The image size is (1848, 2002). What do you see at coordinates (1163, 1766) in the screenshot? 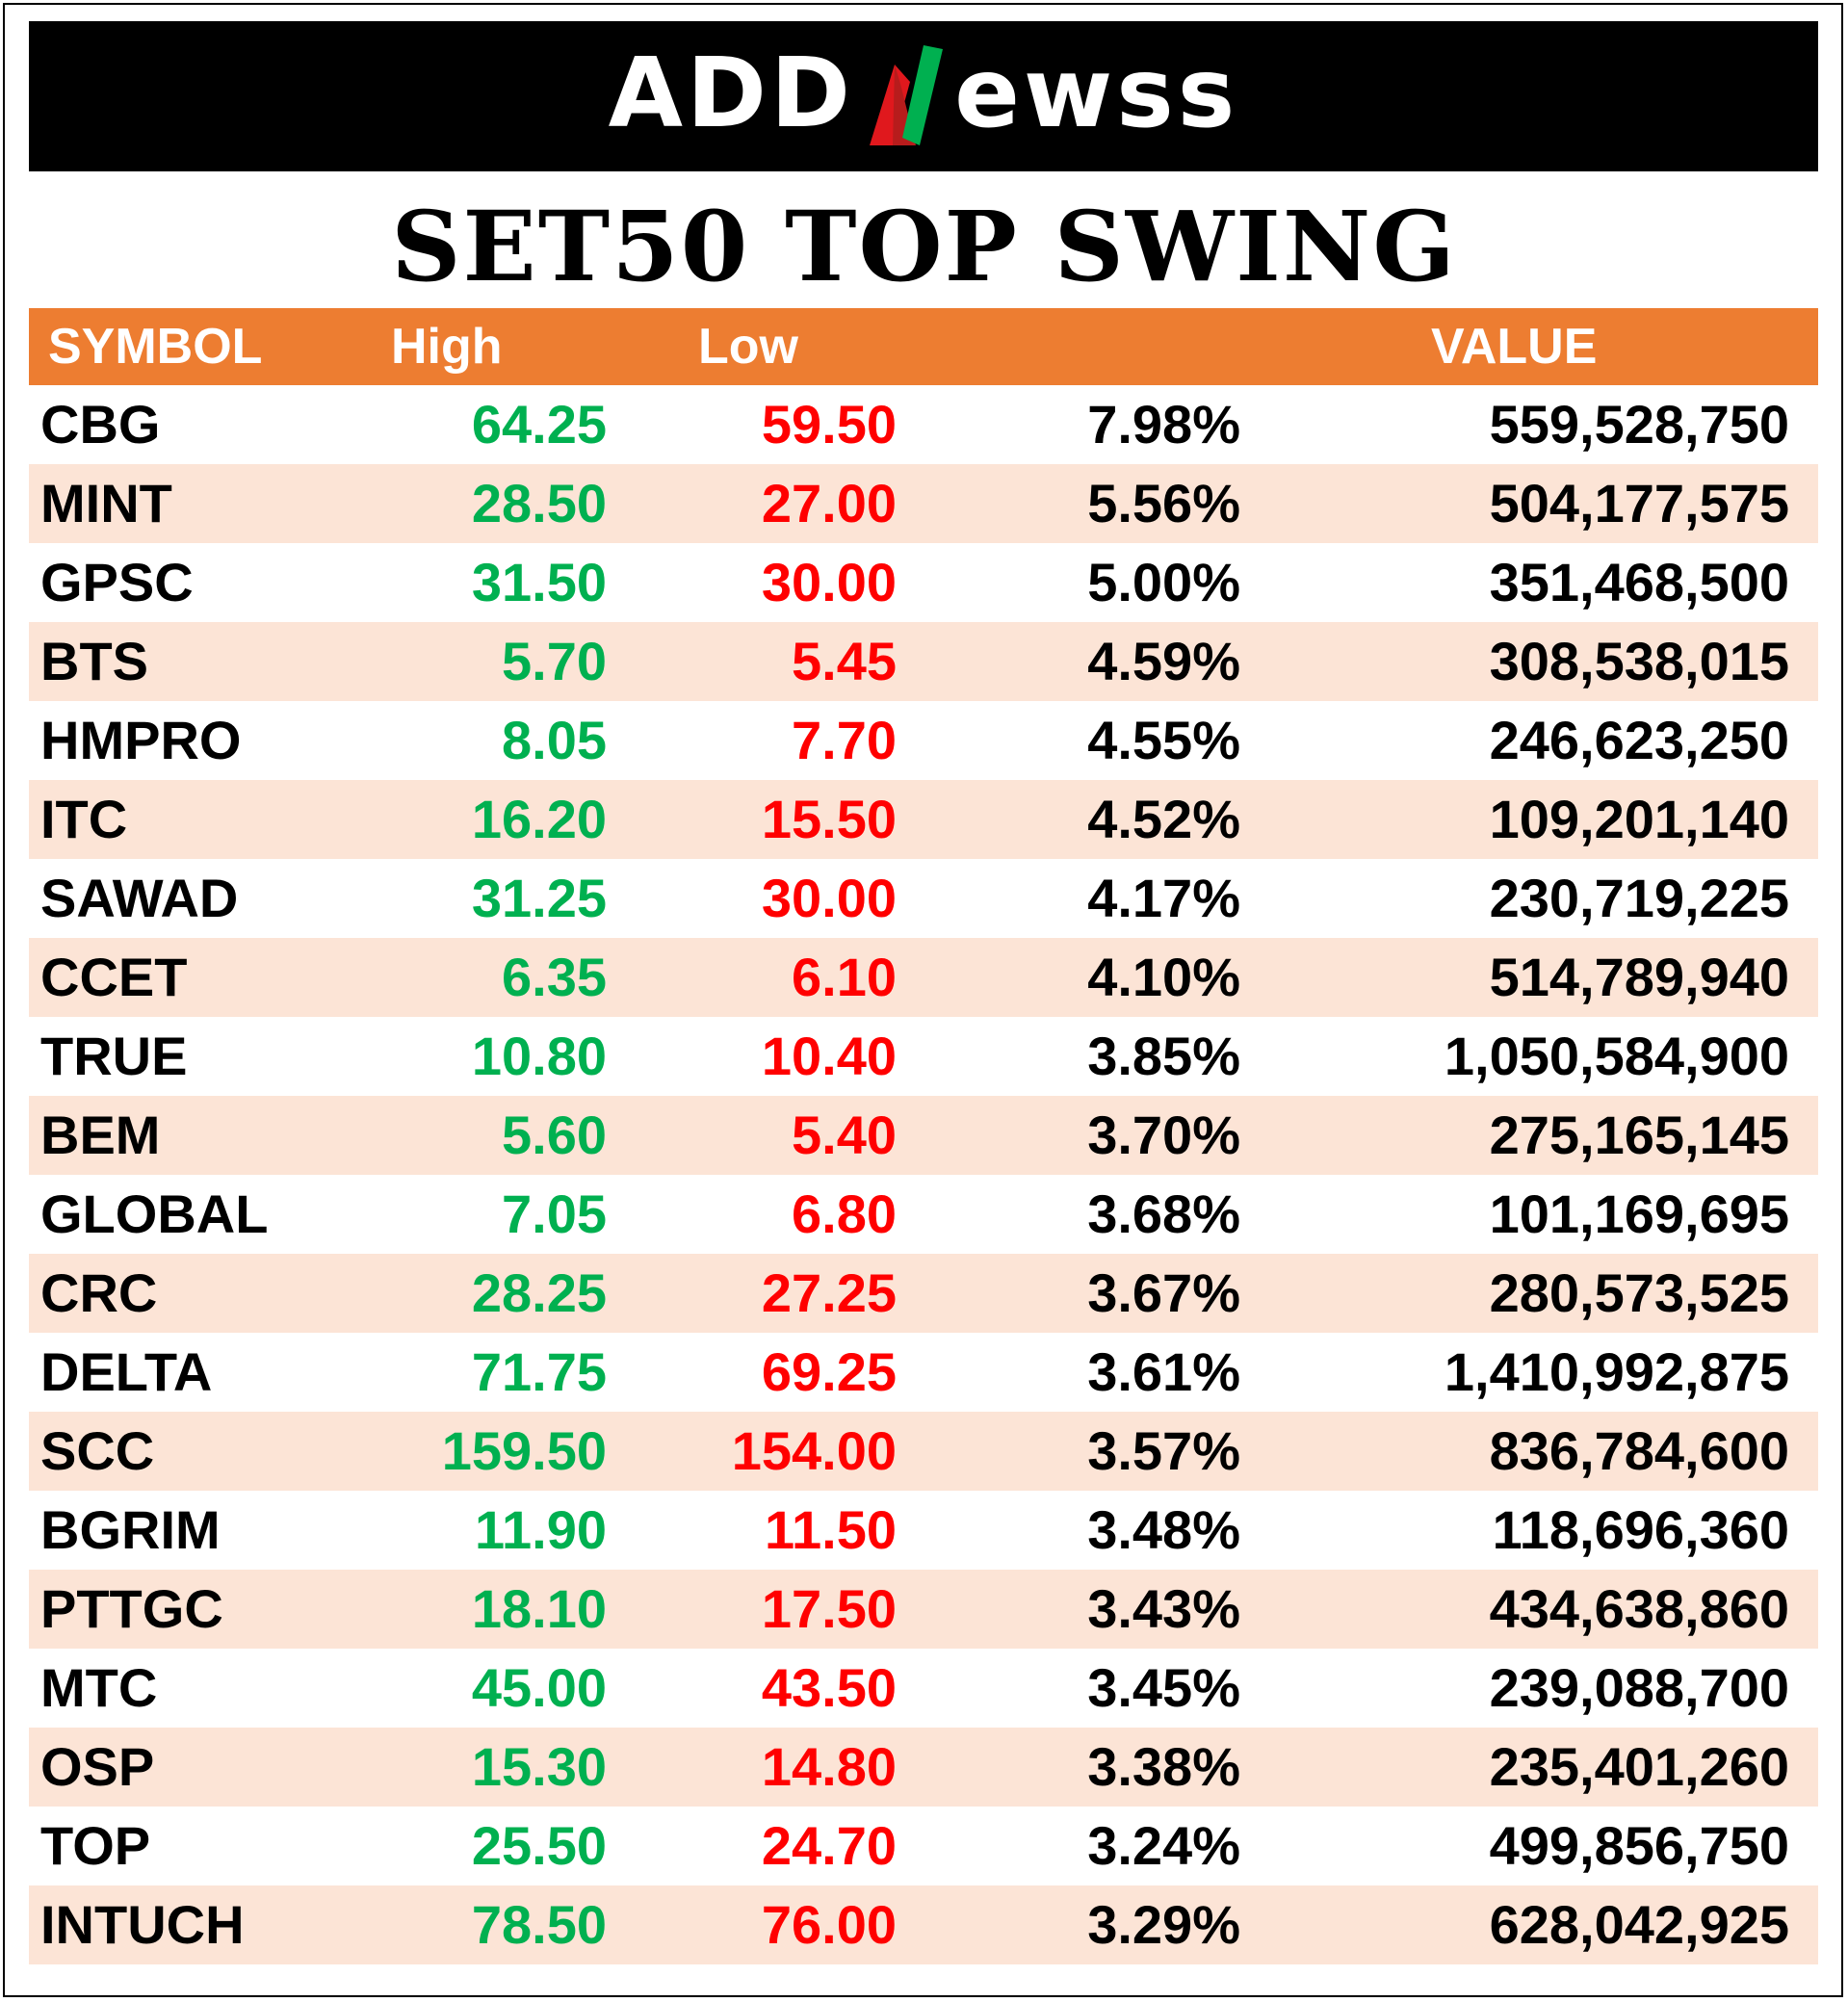
I see `pct-change-cell: 3.38%` at bounding box center [1163, 1766].